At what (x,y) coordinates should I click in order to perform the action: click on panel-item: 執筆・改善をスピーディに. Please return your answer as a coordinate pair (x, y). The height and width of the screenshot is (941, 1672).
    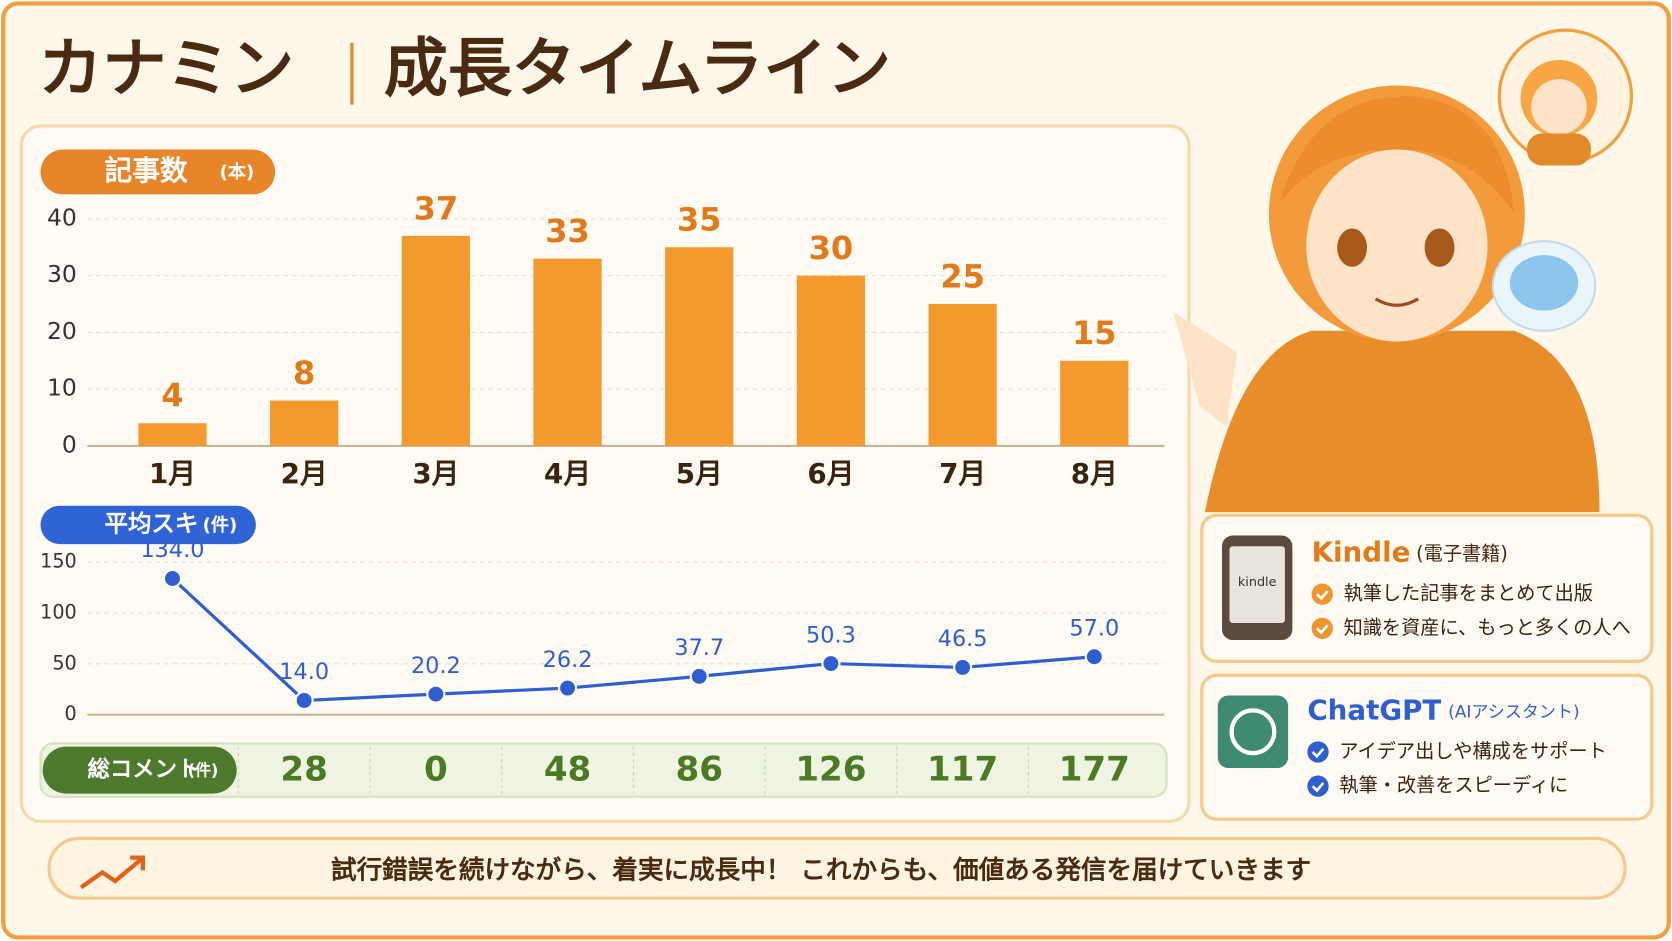
    Looking at the image, I should click on (1453, 785).